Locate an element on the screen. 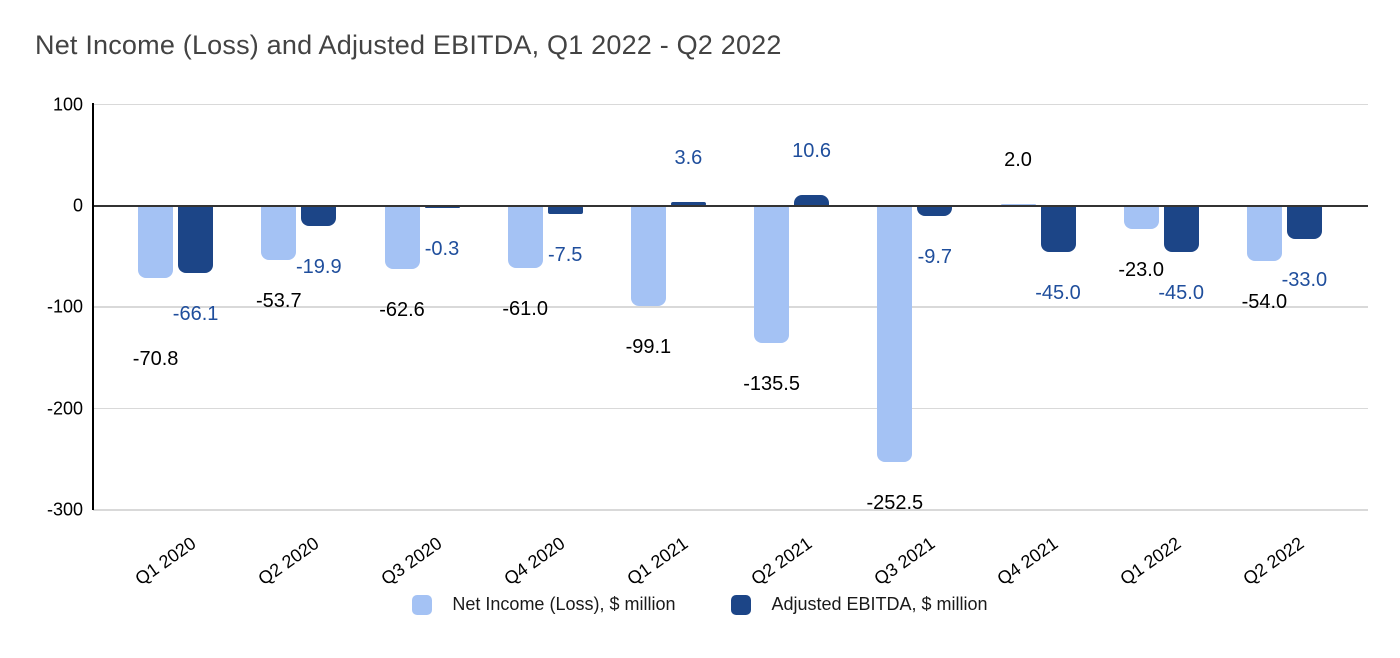  zero-line is located at coordinates (730, 205).